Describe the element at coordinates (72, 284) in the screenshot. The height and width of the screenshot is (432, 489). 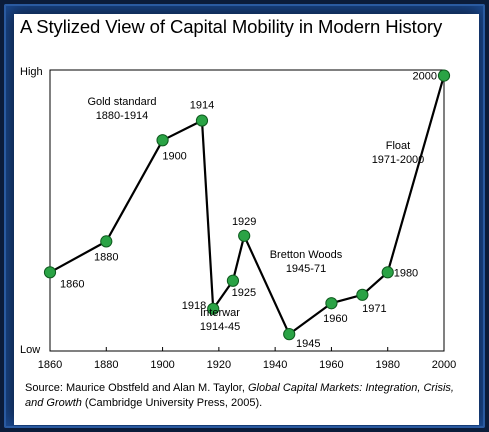
I see `point-label-1860: 1860` at that location.